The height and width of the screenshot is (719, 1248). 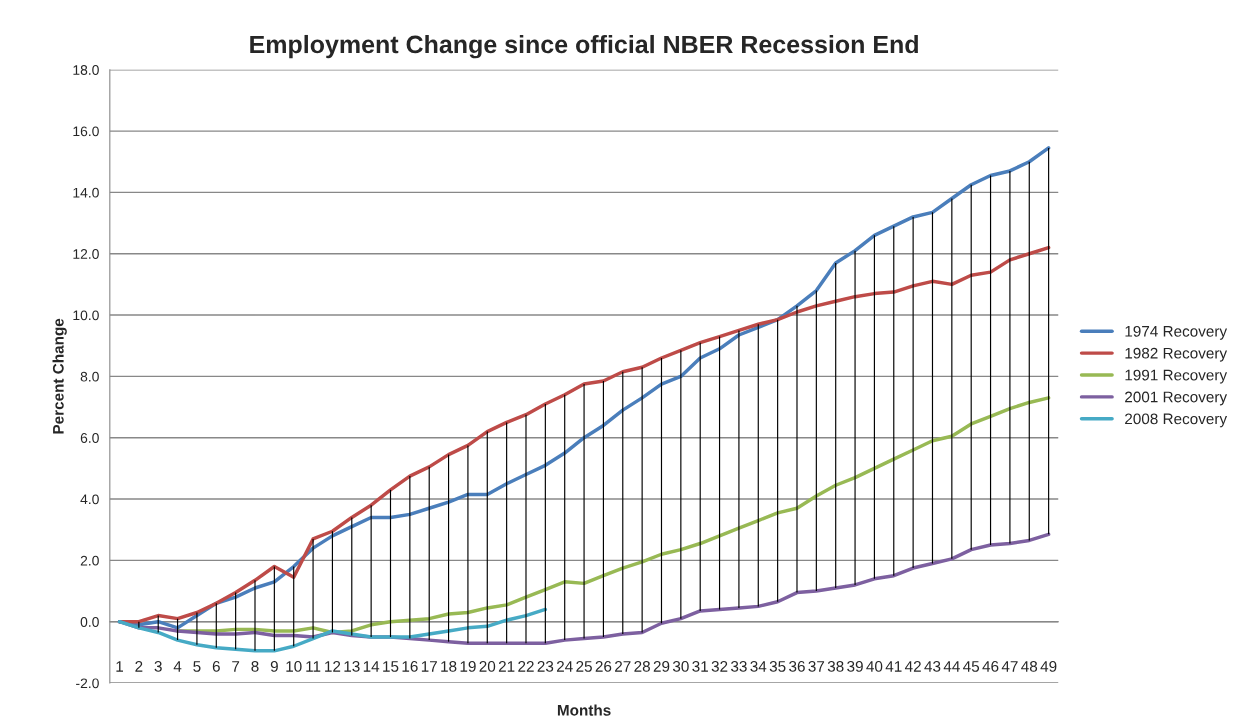 I want to click on x-tick-label: 43, so click(x=932, y=666).